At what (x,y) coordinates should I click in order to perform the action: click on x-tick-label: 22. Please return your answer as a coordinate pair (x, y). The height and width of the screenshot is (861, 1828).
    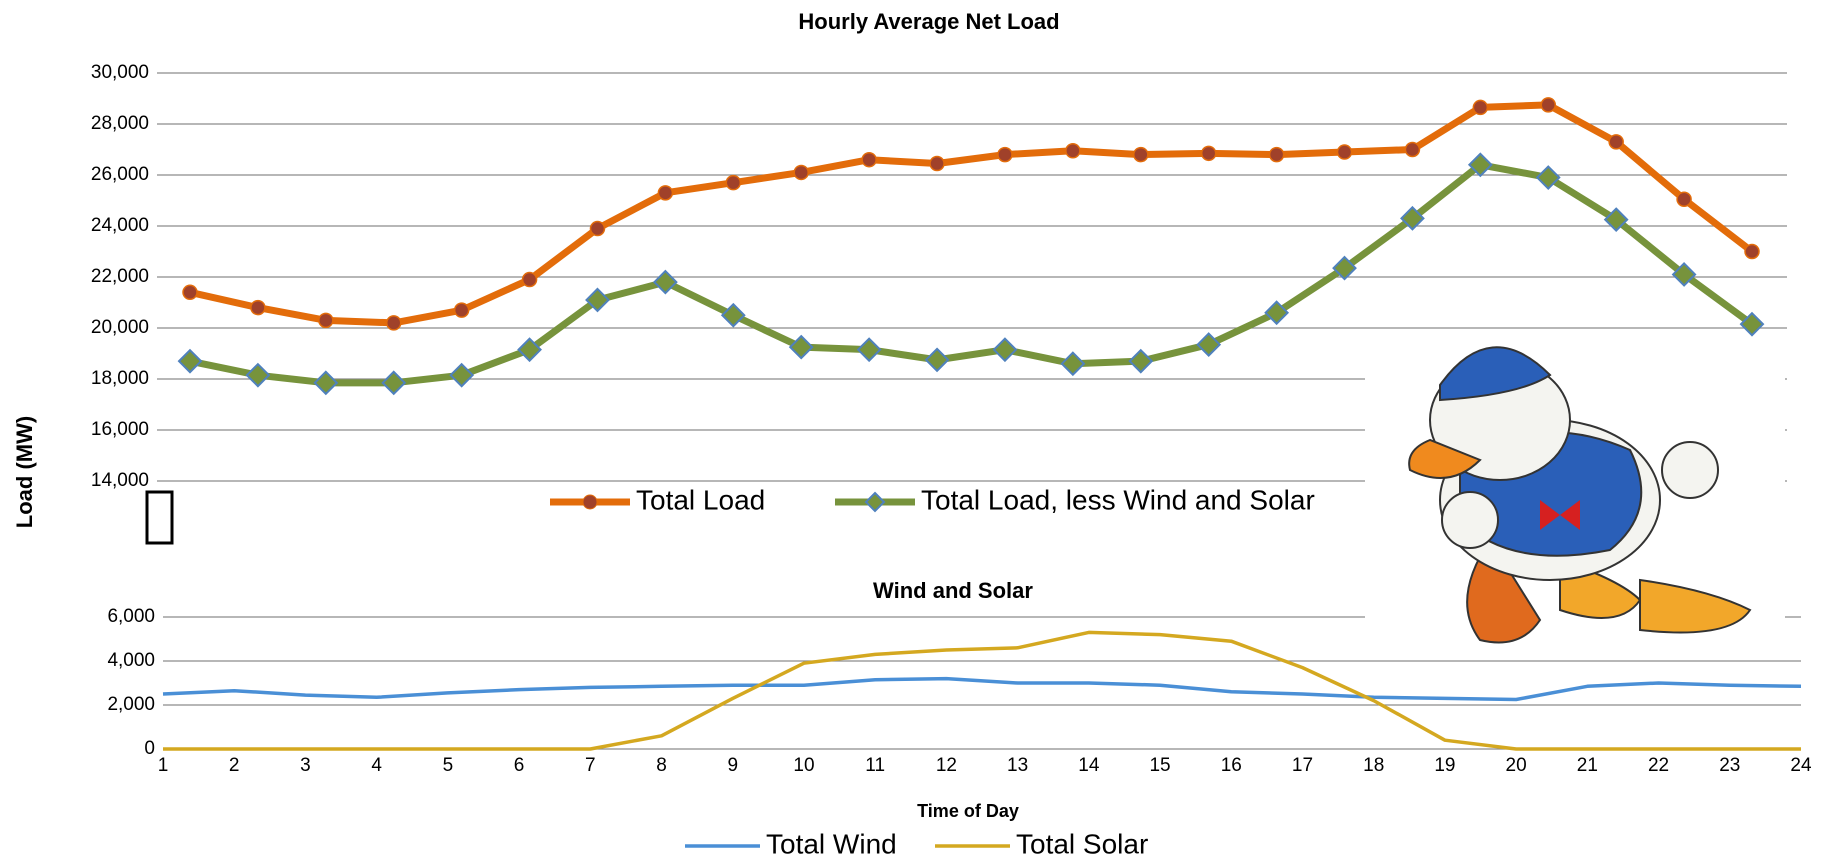
    Looking at the image, I should click on (1658, 765).